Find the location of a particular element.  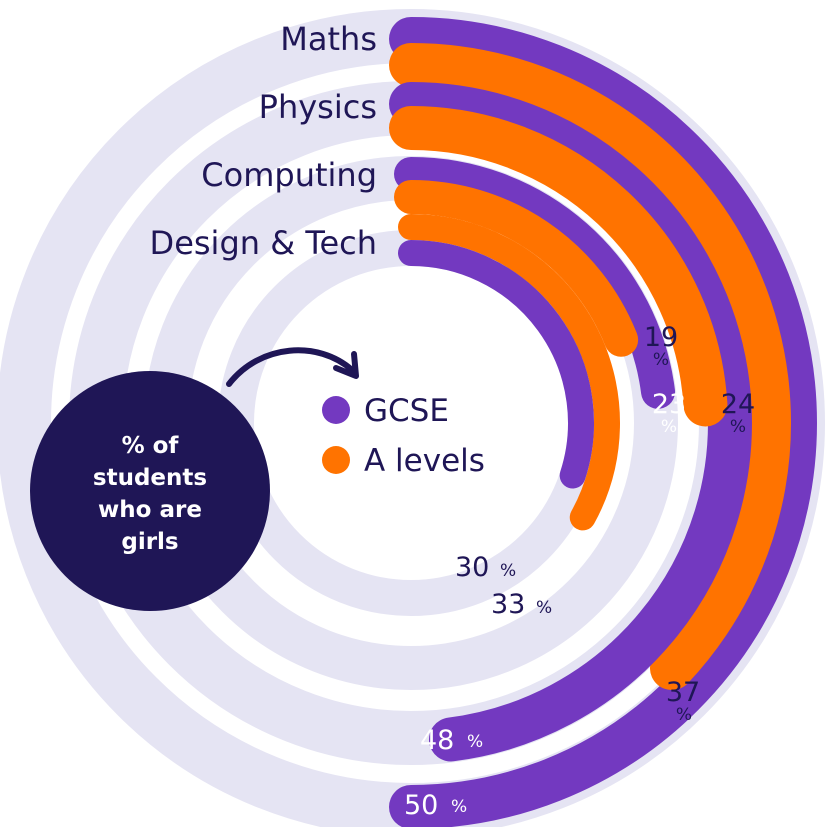

legend-swatch-alevels is located at coordinates (336, 460).